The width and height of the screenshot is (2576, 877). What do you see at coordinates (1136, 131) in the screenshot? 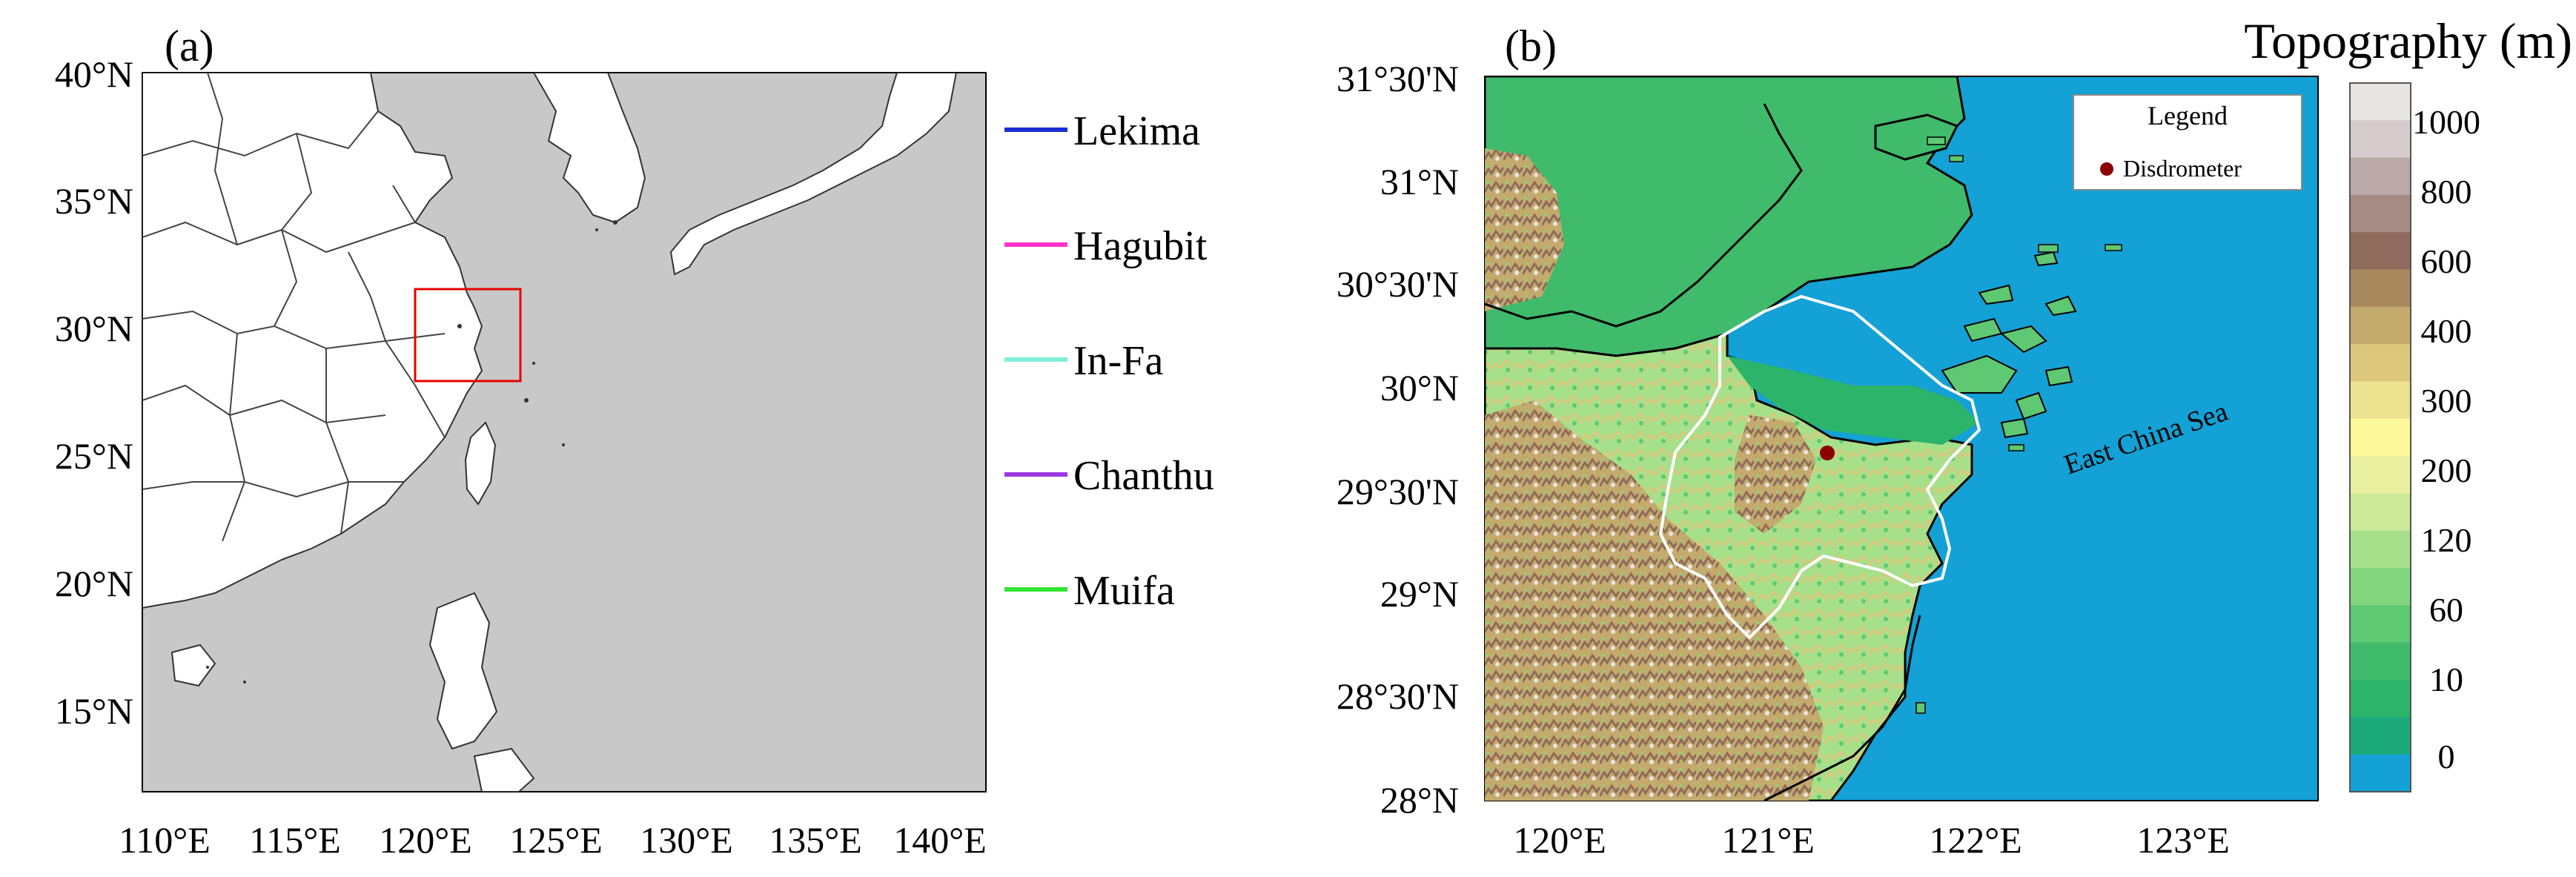
I see `legend-label-lekima: Lekima` at bounding box center [1136, 131].